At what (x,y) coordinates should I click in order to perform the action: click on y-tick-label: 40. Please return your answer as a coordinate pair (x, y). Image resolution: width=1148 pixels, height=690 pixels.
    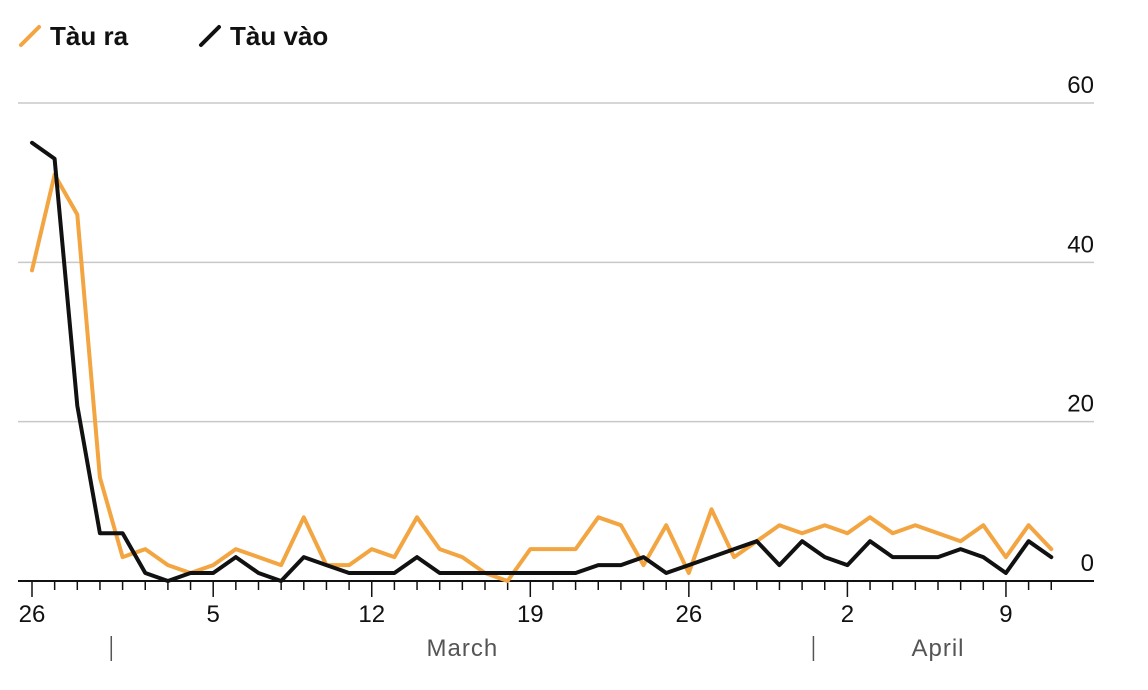
    Looking at the image, I should click on (1080, 244).